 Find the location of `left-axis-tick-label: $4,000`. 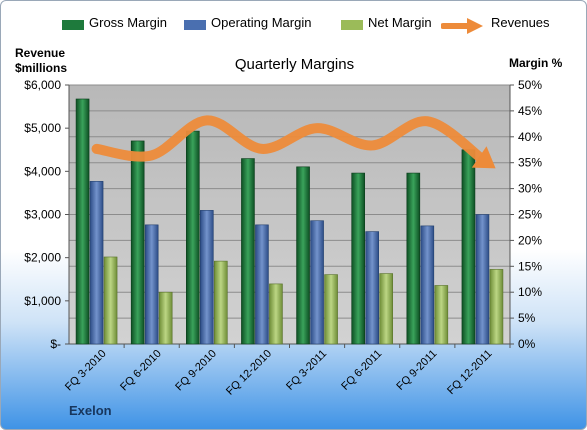

left-axis-tick-label: $4,000 is located at coordinates (42, 171).